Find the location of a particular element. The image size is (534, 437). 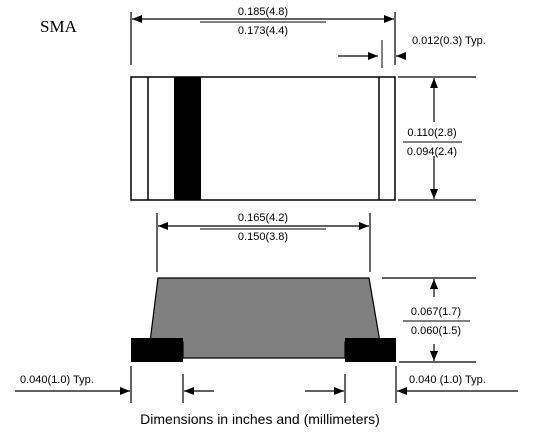

body-height-max: 0.110(2.8) is located at coordinates (431, 133).